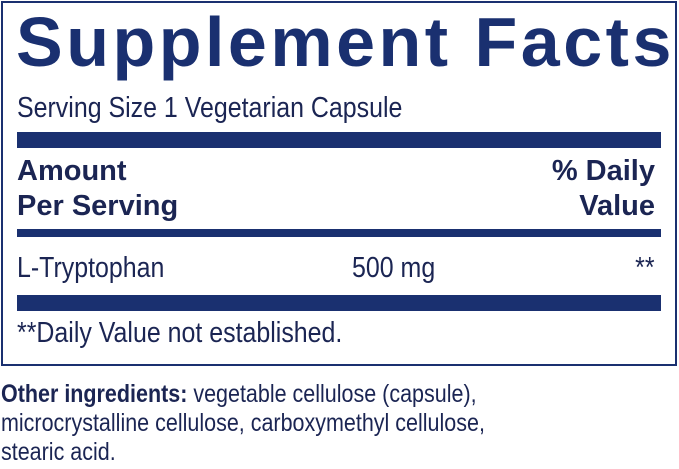 The height and width of the screenshot is (469, 679). What do you see at coordinates (339, 233) in the screenshot?
I see `divider` at bounding box center [339, 233].